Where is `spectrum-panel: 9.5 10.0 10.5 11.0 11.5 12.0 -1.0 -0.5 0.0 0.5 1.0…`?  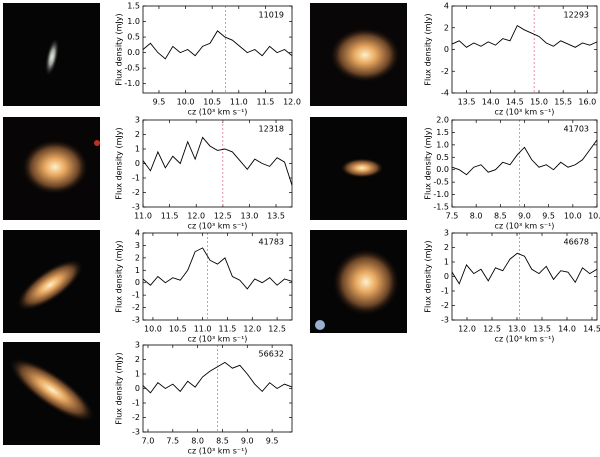
spectrum-panel: 9.5 10.0 10.5 11.0 11.5 12.0 -1.0 -0.5 0.0 0.5 1.0… is located at coordinates (208, 59).